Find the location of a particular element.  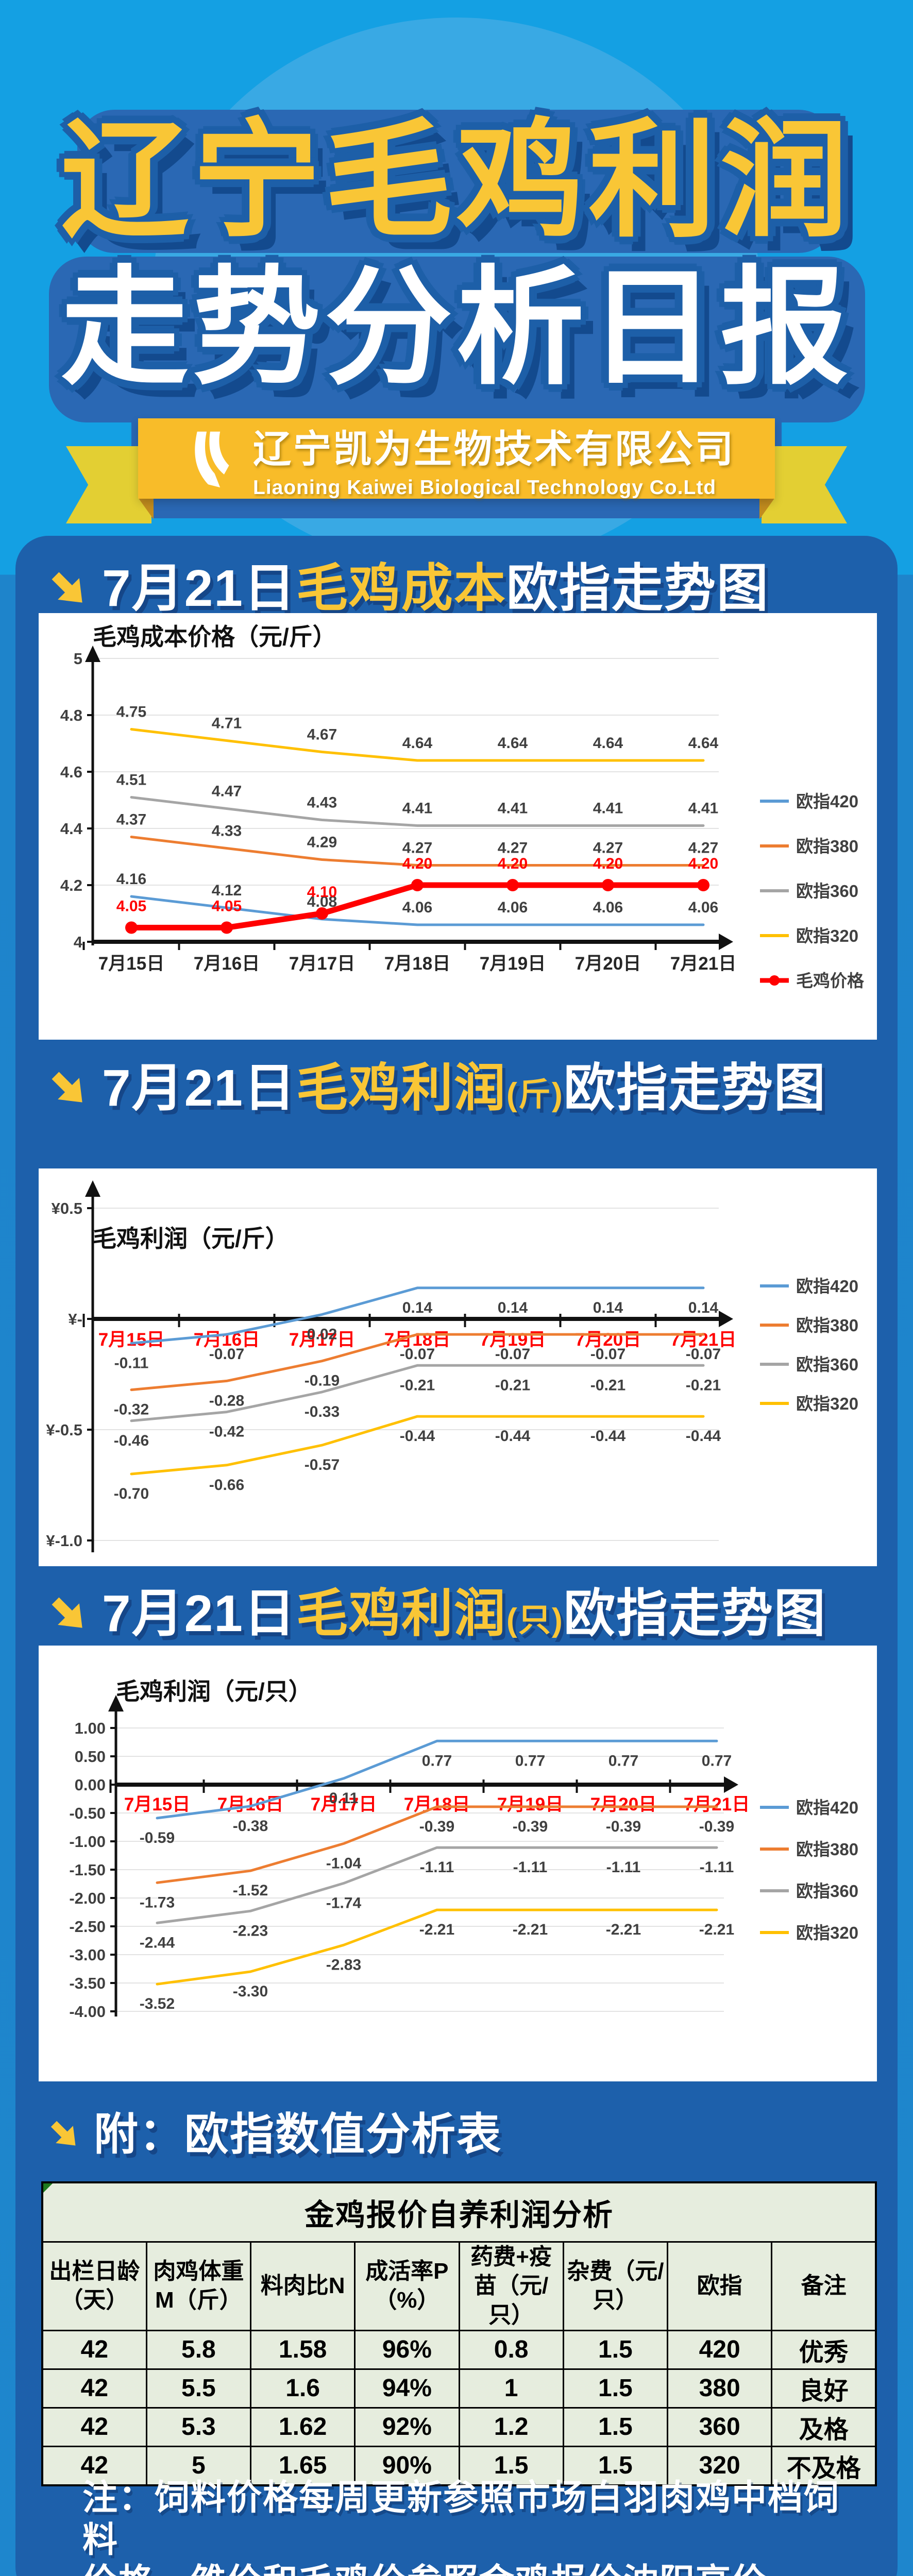

svg-text: -1.52 is located at coordinates (250, 1890).